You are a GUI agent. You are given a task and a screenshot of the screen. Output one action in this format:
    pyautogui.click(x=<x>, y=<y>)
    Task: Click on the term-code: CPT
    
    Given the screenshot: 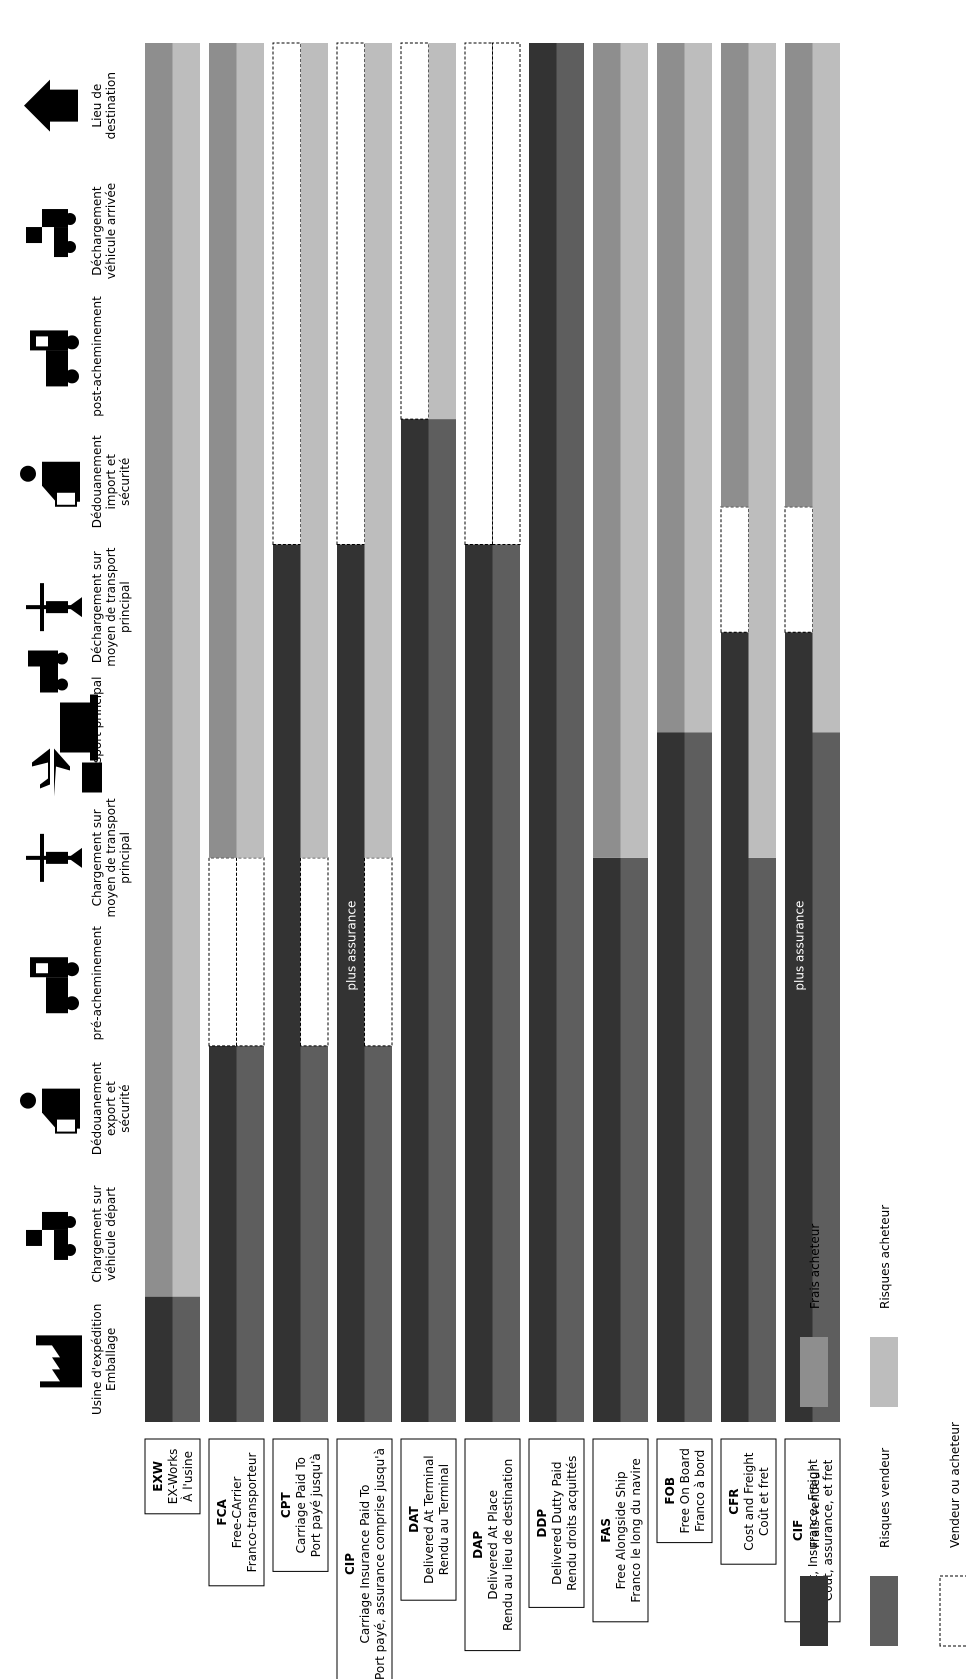 What is the action you would take?
    pyautogui.click(x=286, y=1504)
    